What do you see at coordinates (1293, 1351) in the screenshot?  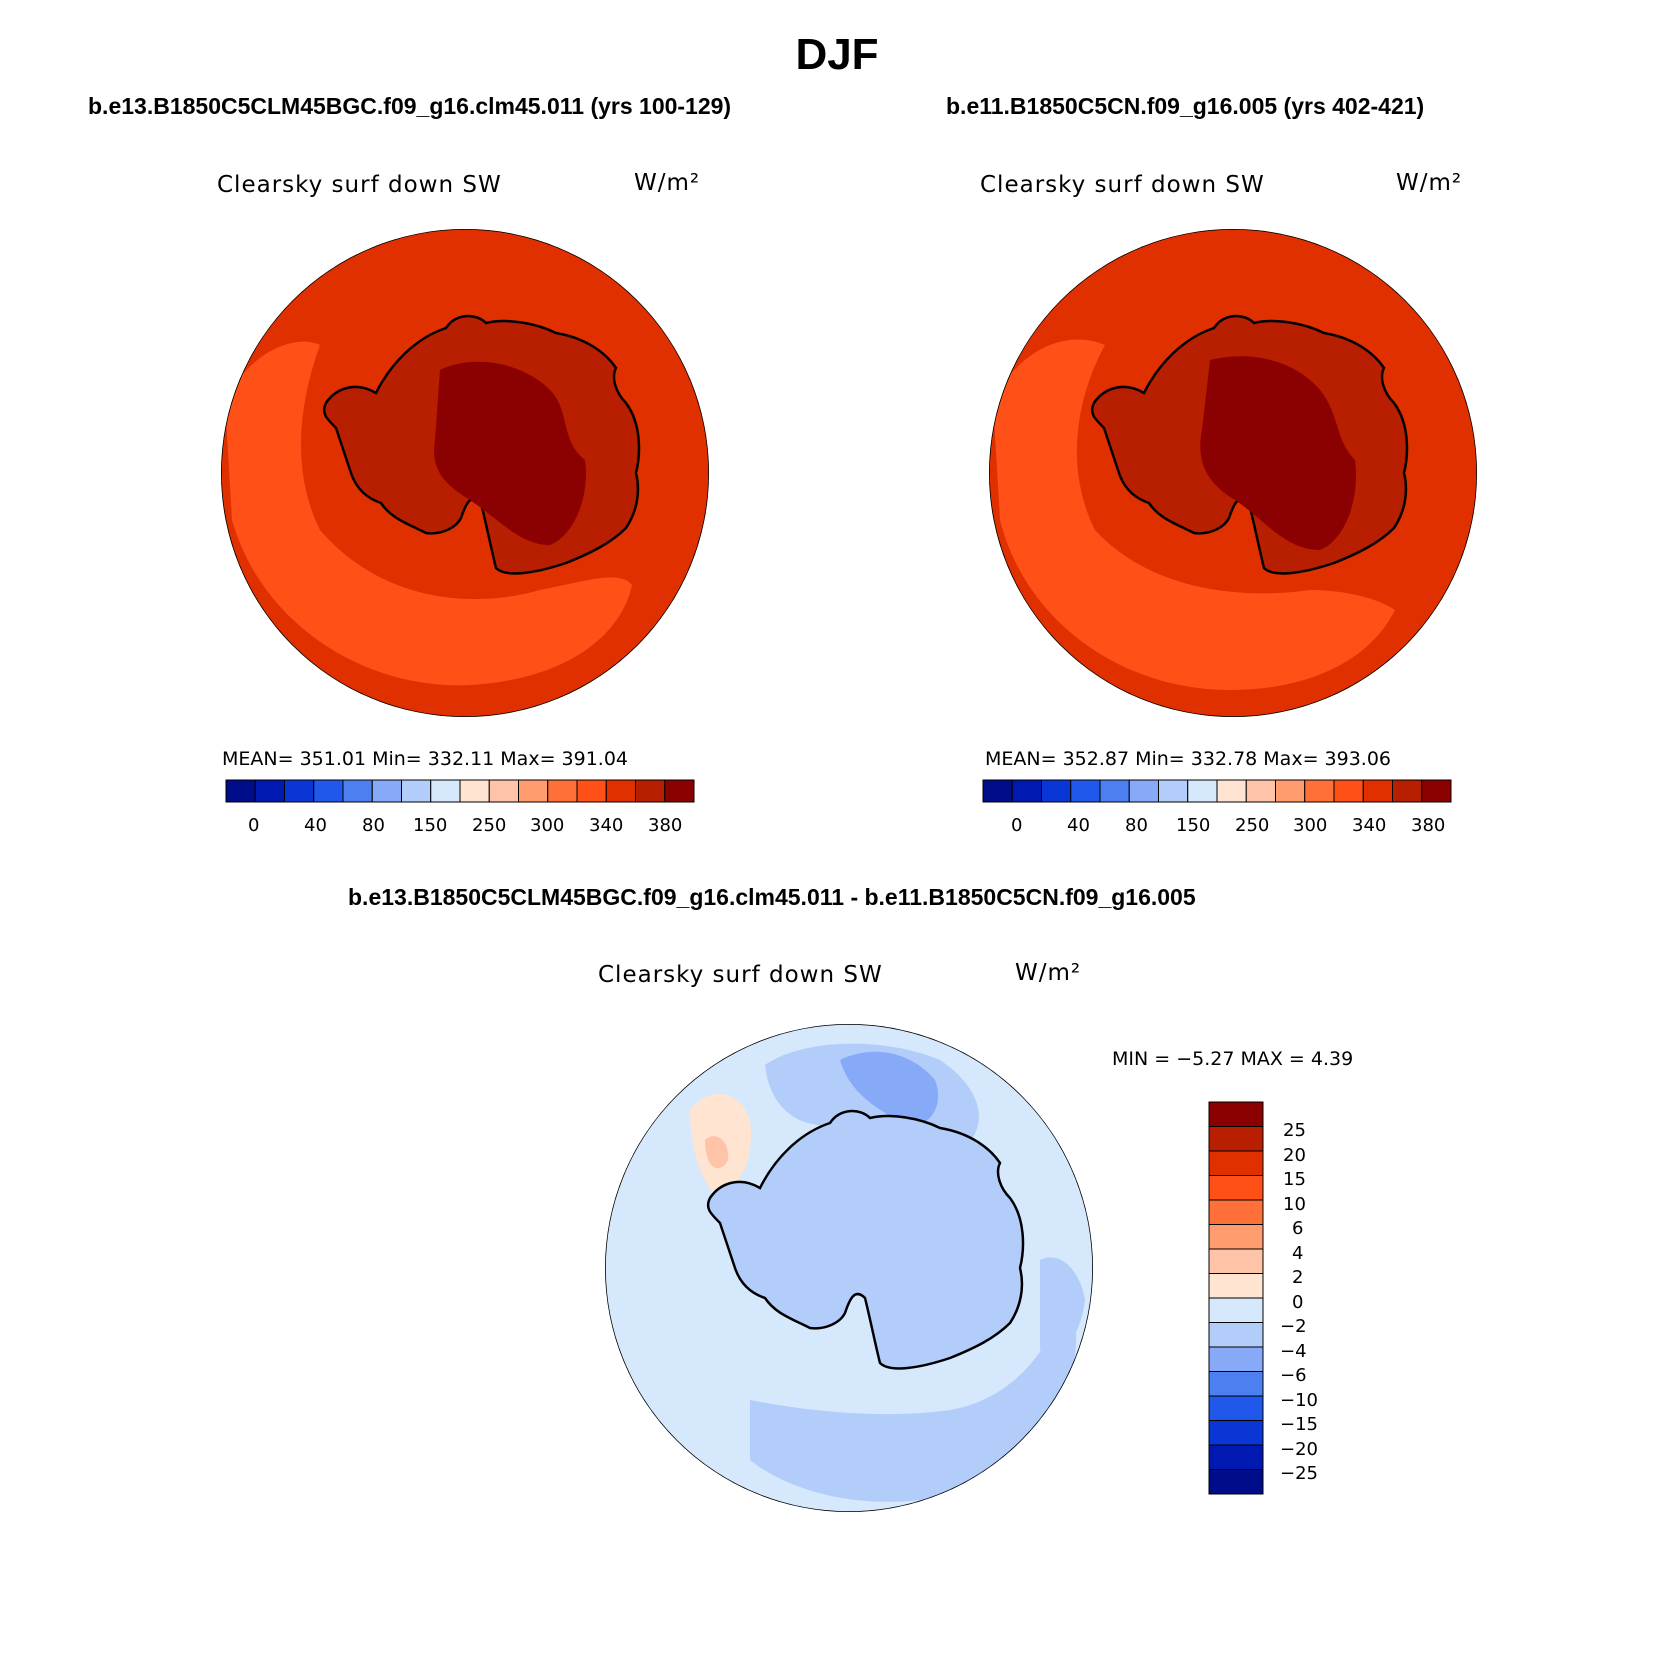 I see `diff-tick: −4` at bounding box center [1293, 1351].